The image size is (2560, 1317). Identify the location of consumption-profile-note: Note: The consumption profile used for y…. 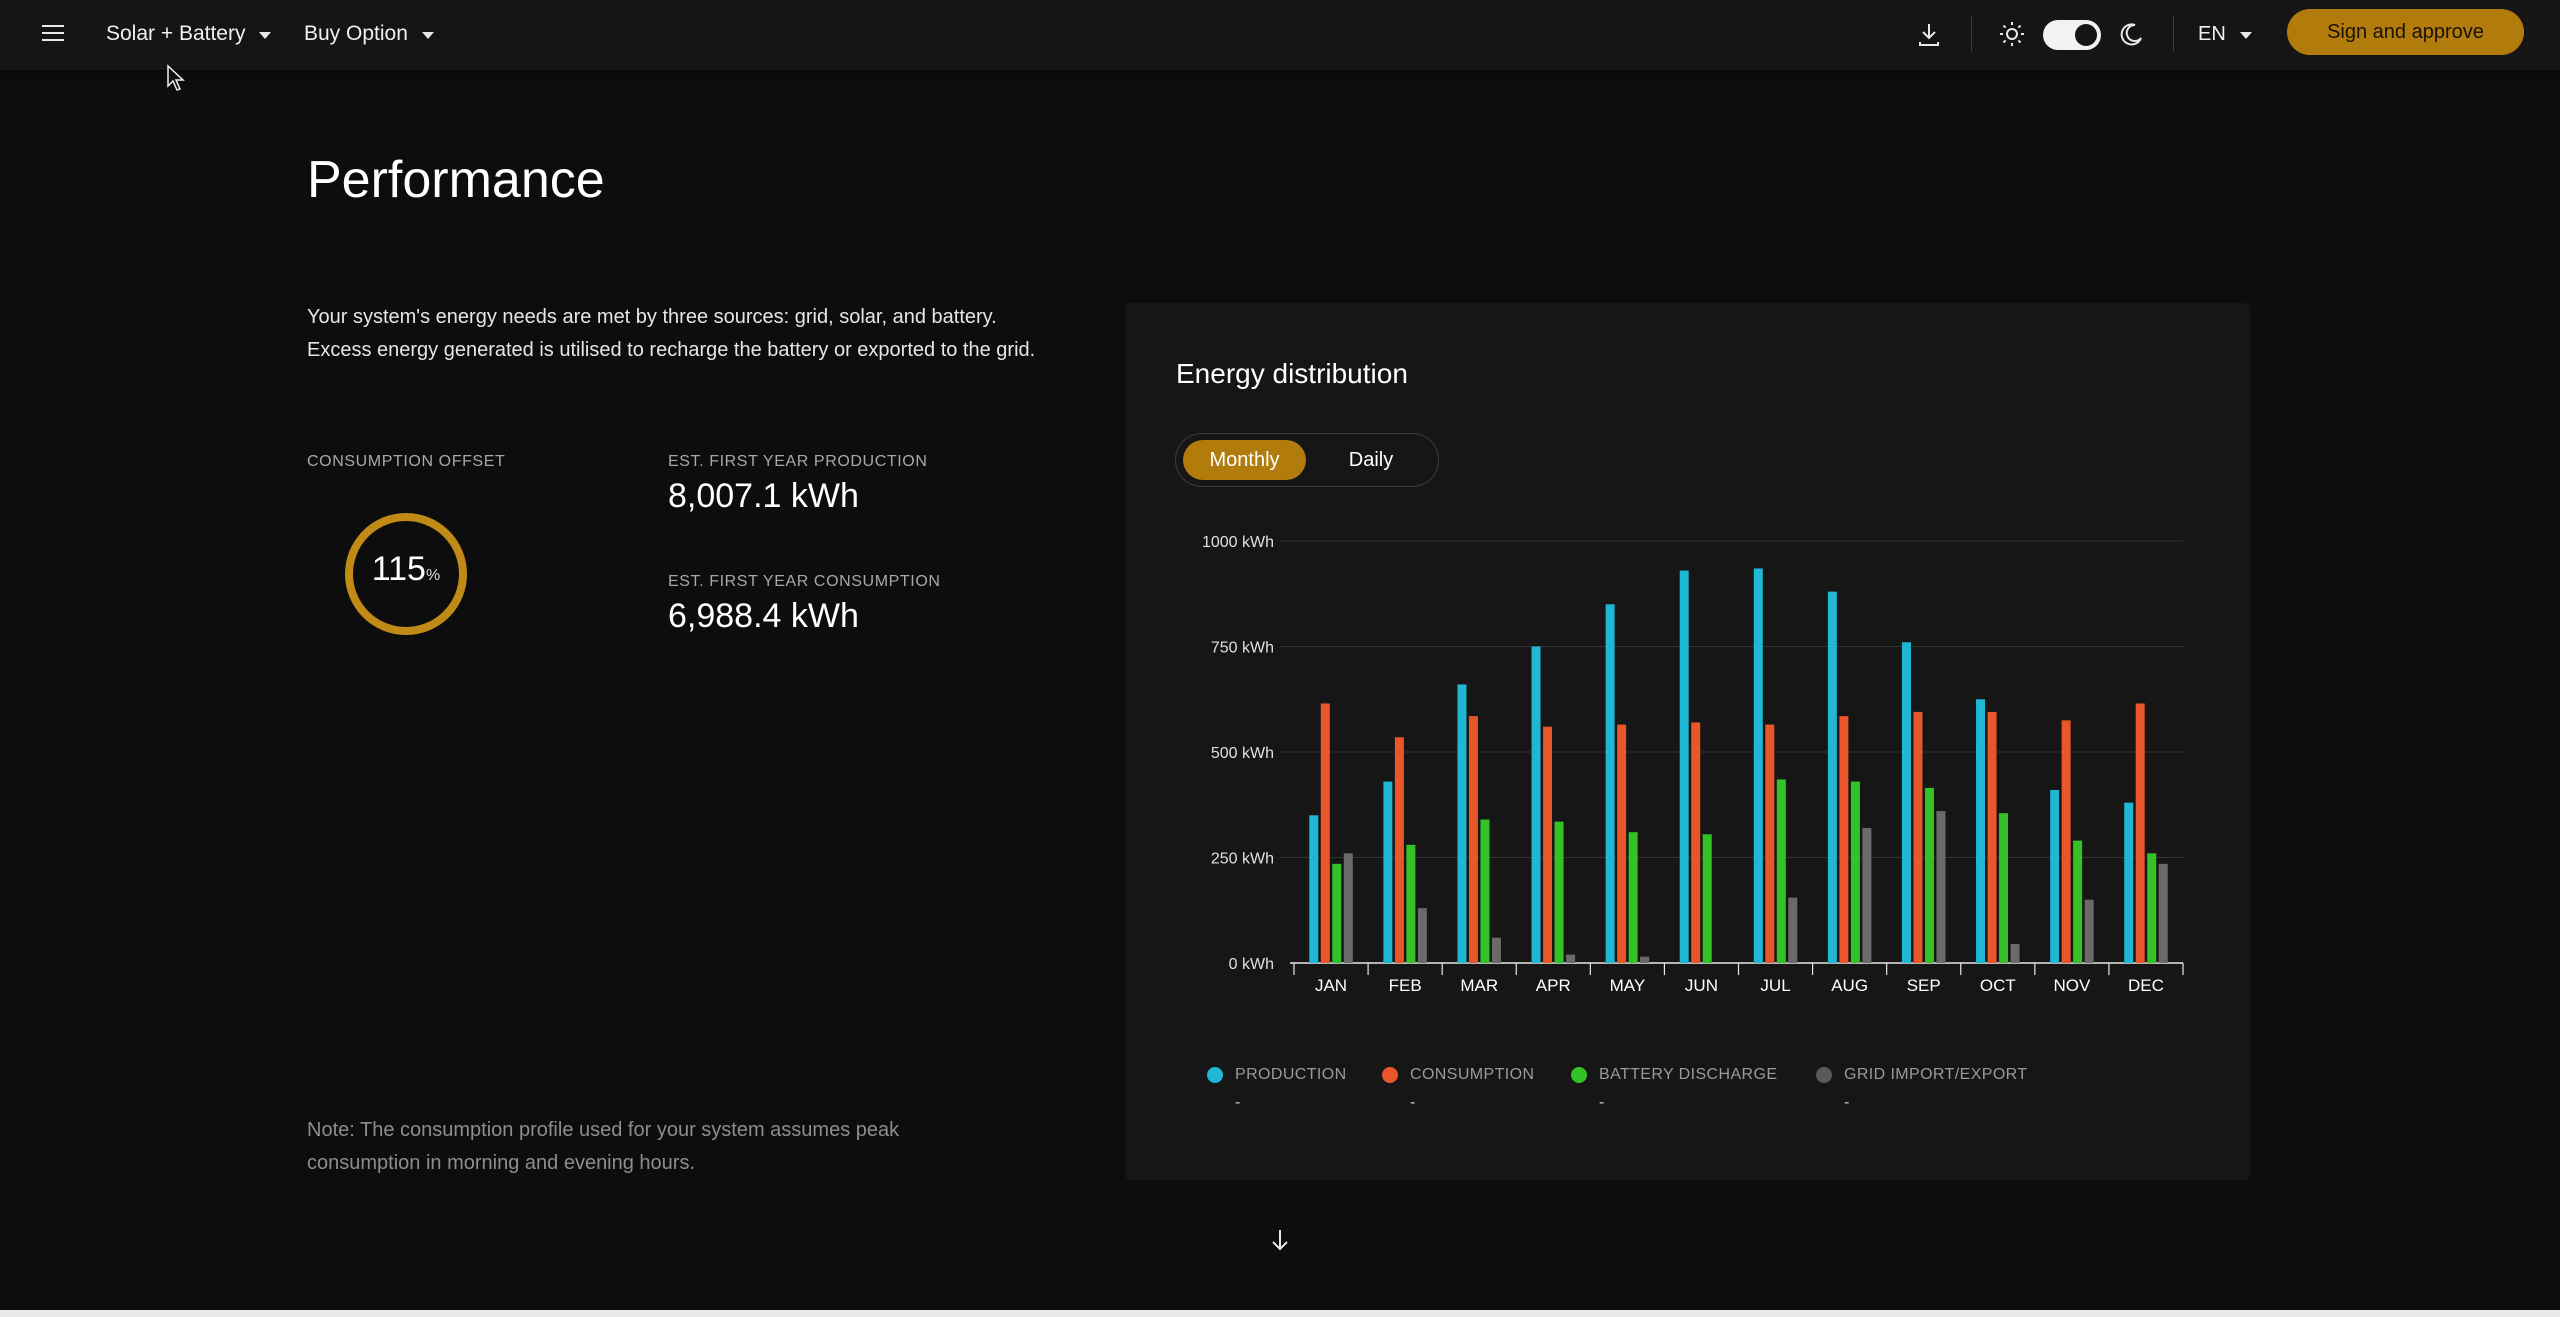
(603, 1146).